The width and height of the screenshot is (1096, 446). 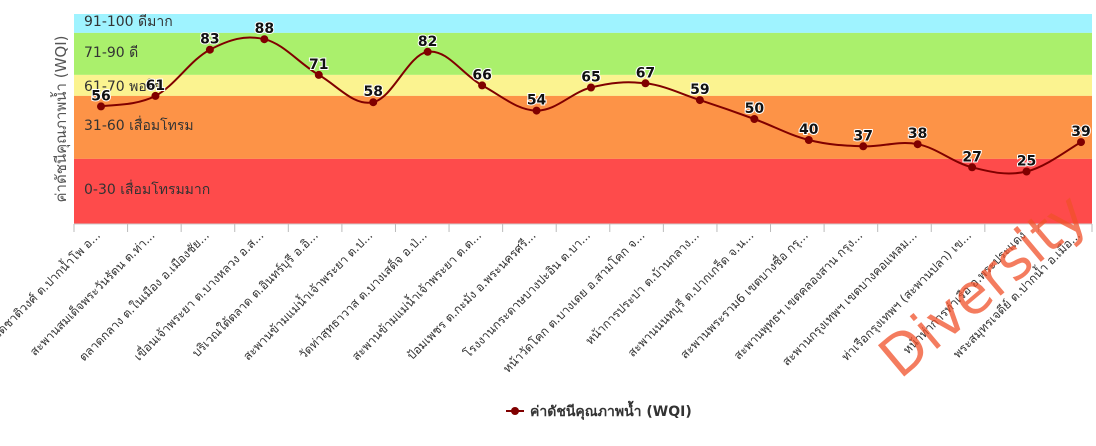 I want to click on data-label: 54, so click(x=537, y=101).